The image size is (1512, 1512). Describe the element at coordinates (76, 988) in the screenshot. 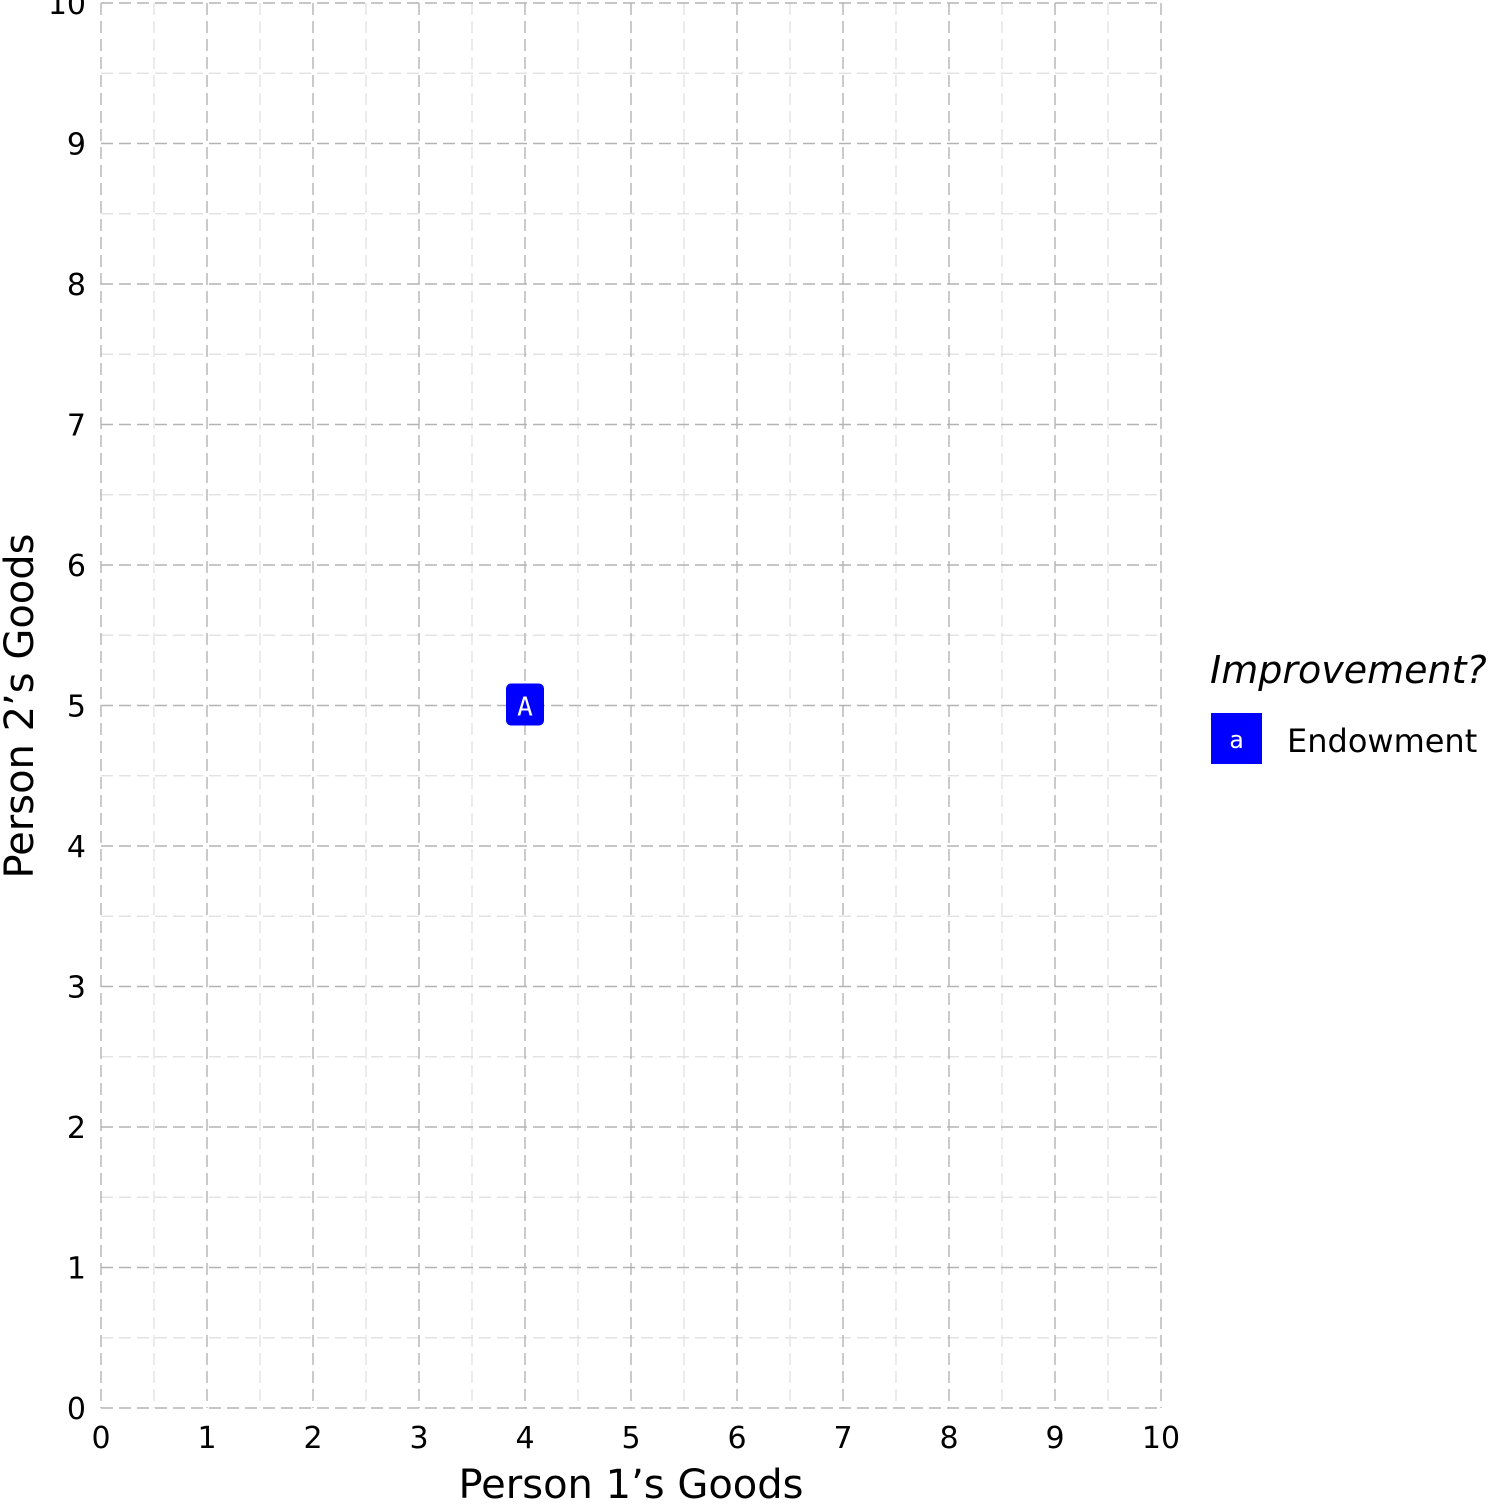

I see `y-tick-label: 3` at that location.